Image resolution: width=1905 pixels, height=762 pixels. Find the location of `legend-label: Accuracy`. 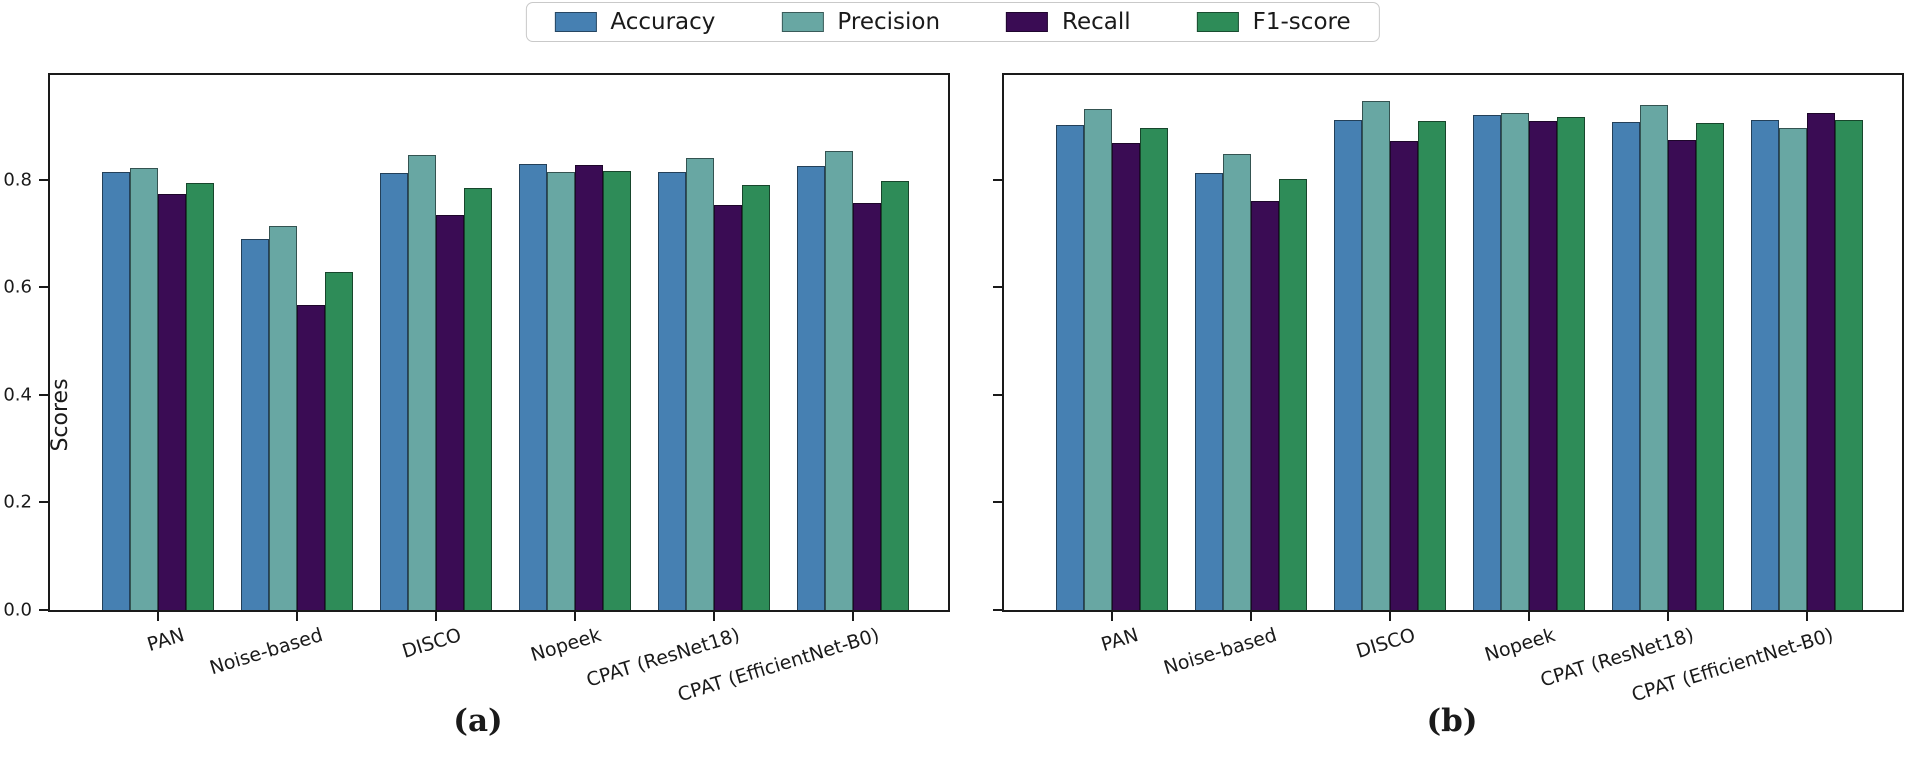

legend-label: Accuracy is located at coordinates (663, 22).